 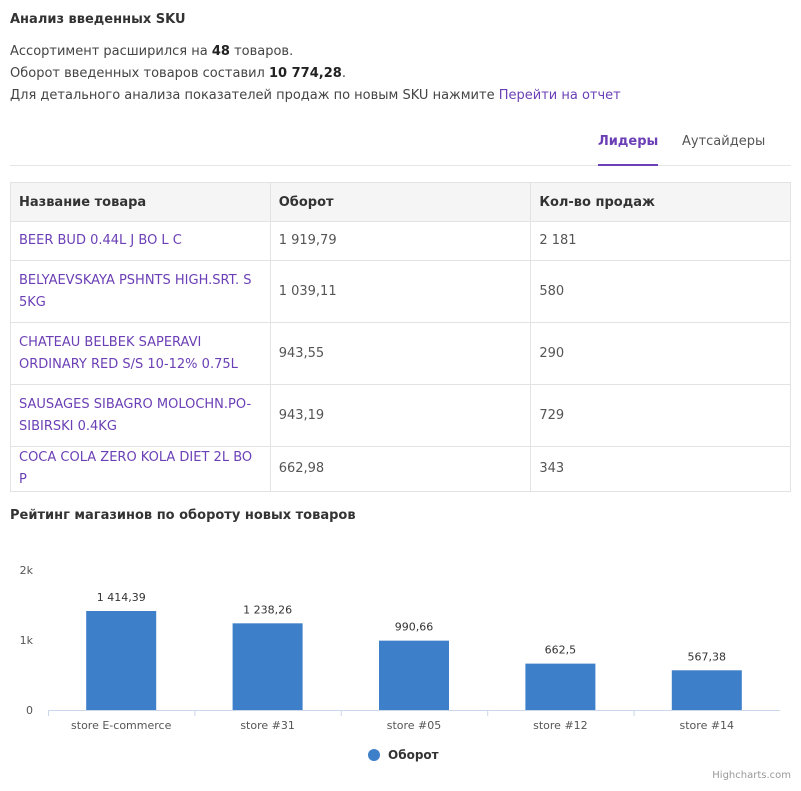 What do you see at coordinates (414, 627) in the screenshot?
I see `data-label: 990,66` at bounding box center [414, 627].